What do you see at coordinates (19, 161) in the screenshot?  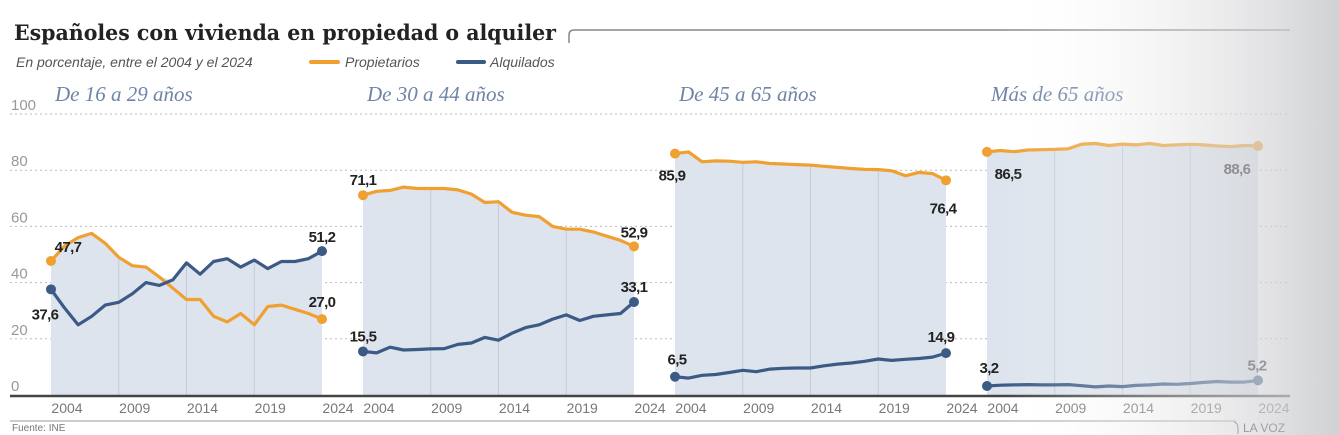 I see `y-tick-label: 80` at bounding box center [19, 161].